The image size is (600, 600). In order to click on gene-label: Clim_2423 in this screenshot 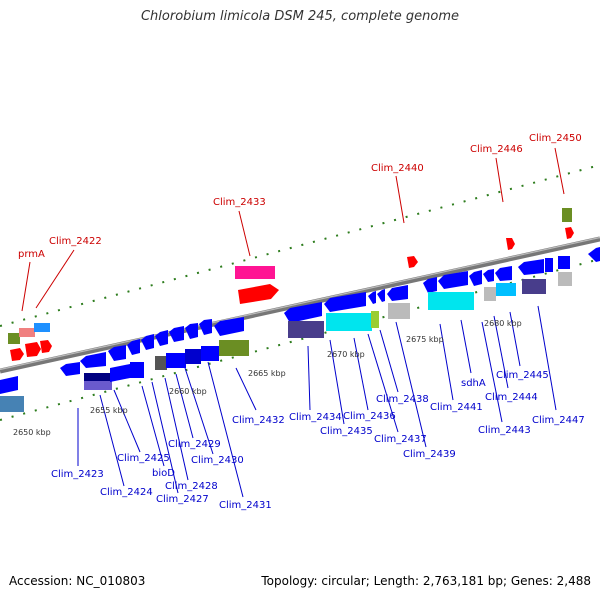, I will do `click(77, 474)`.